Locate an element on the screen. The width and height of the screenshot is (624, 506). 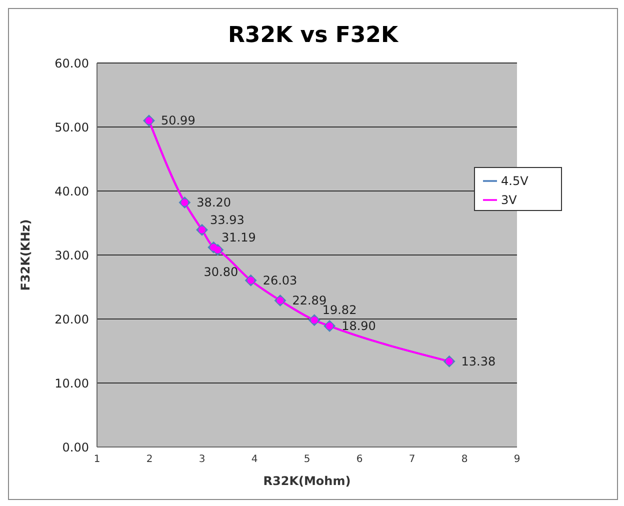
y-tick-label: 50.00 is located at coordinates (71, 127).